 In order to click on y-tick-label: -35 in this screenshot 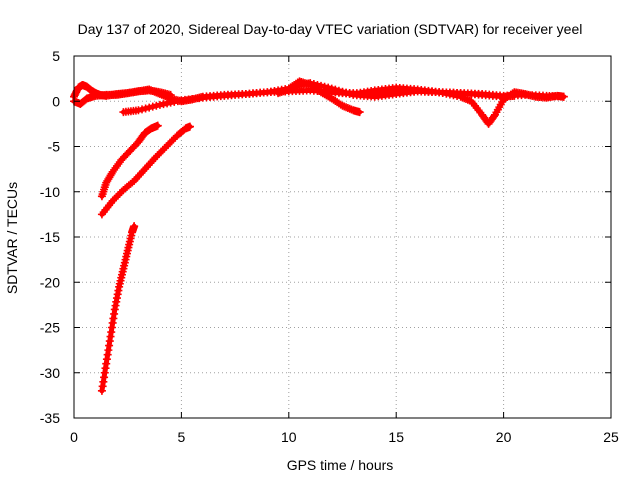, I will do `click(50, 418)`.